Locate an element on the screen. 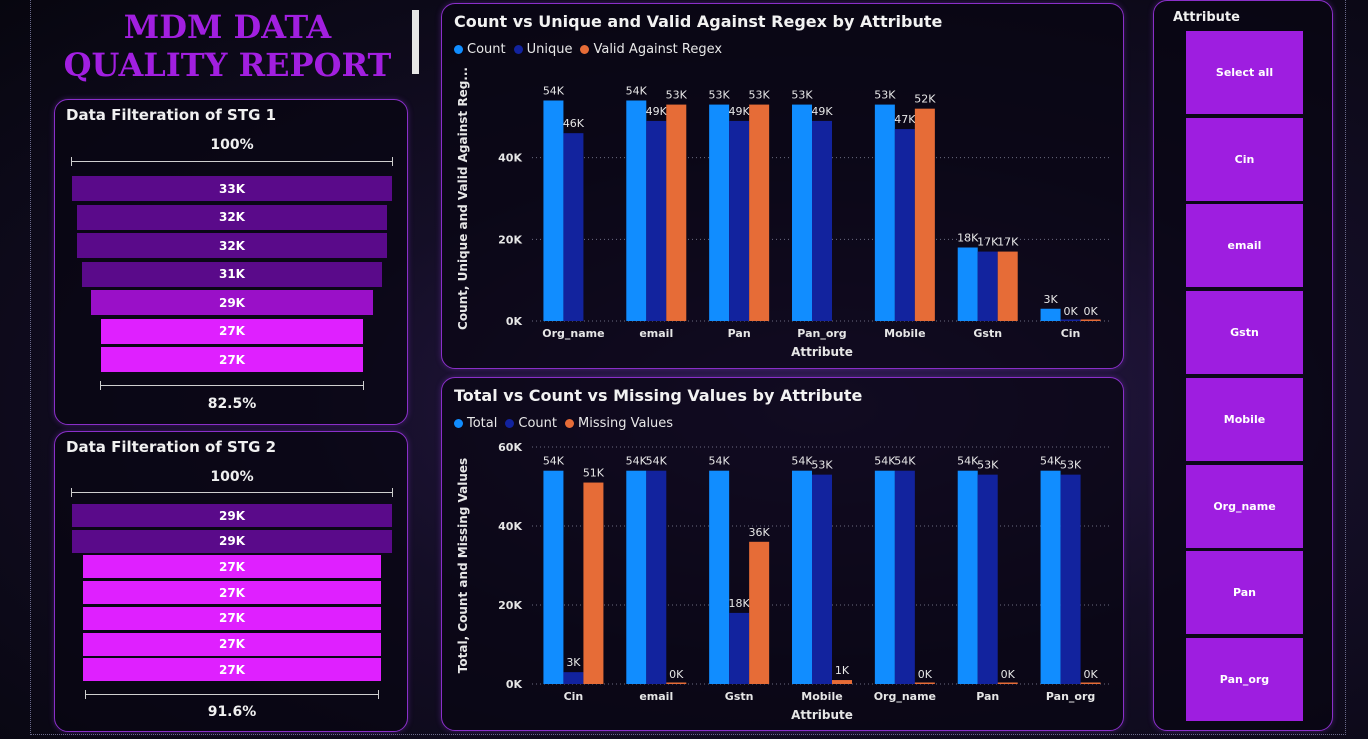  chart1-legend: Count Unique Valid Against Regex is located at coordinates (588, 49).